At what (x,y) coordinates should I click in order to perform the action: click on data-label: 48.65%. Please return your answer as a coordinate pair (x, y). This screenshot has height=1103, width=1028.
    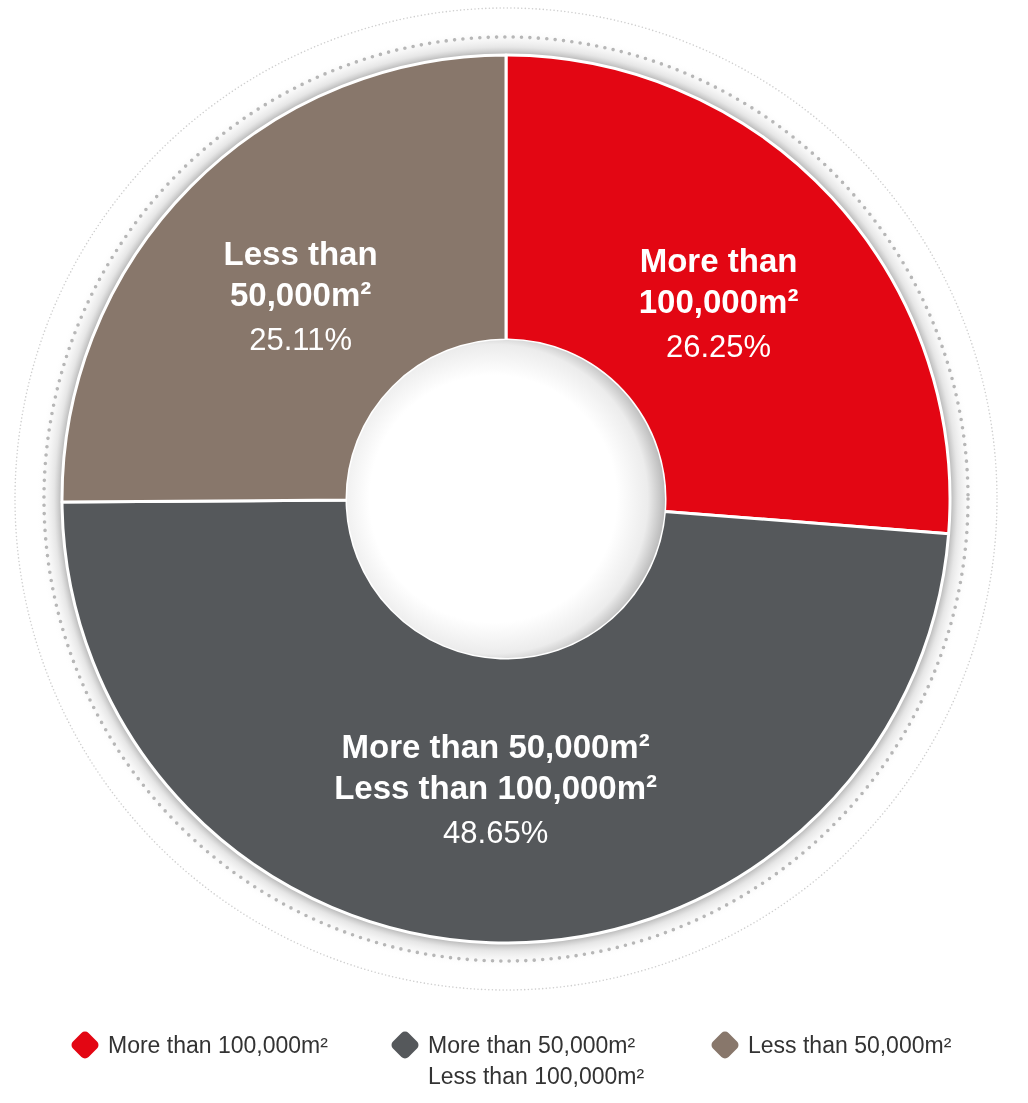
    Looking at the image, I should click on (496, 833).